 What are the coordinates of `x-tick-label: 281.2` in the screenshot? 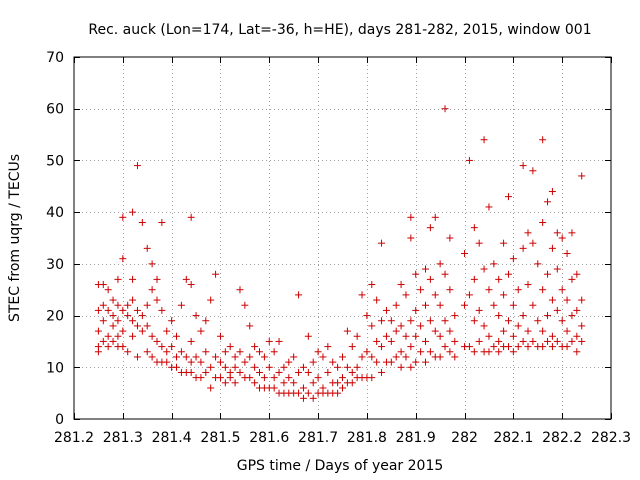 It's located at (74, 438).